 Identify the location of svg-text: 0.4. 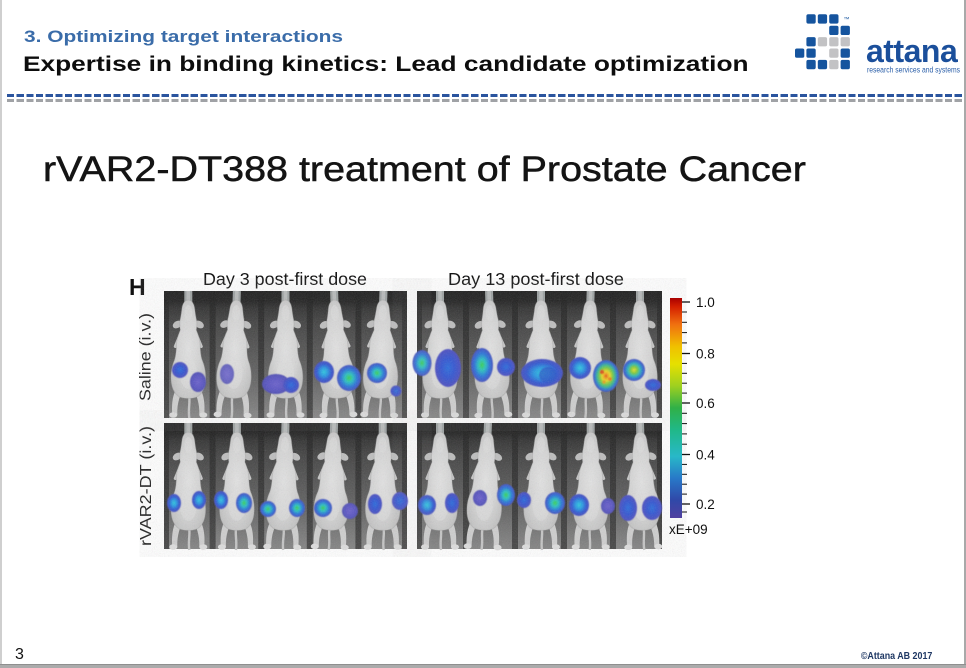
(705, 455).